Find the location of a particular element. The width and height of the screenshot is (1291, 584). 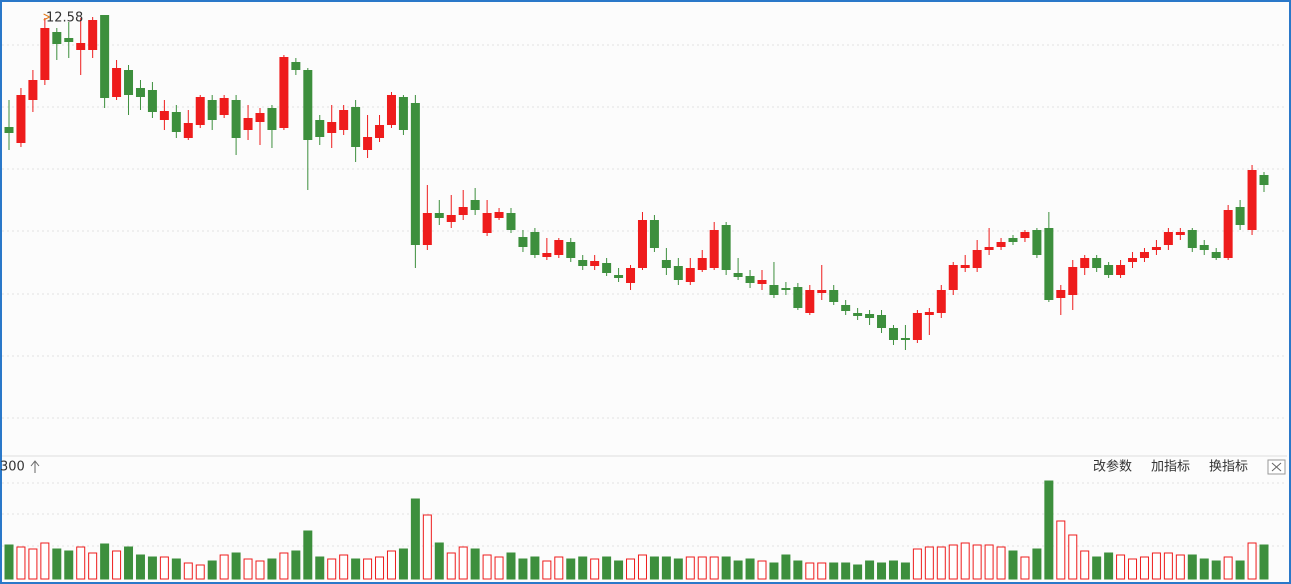

toolbar-button: 改参数 is located at coordinates (1112, 467).